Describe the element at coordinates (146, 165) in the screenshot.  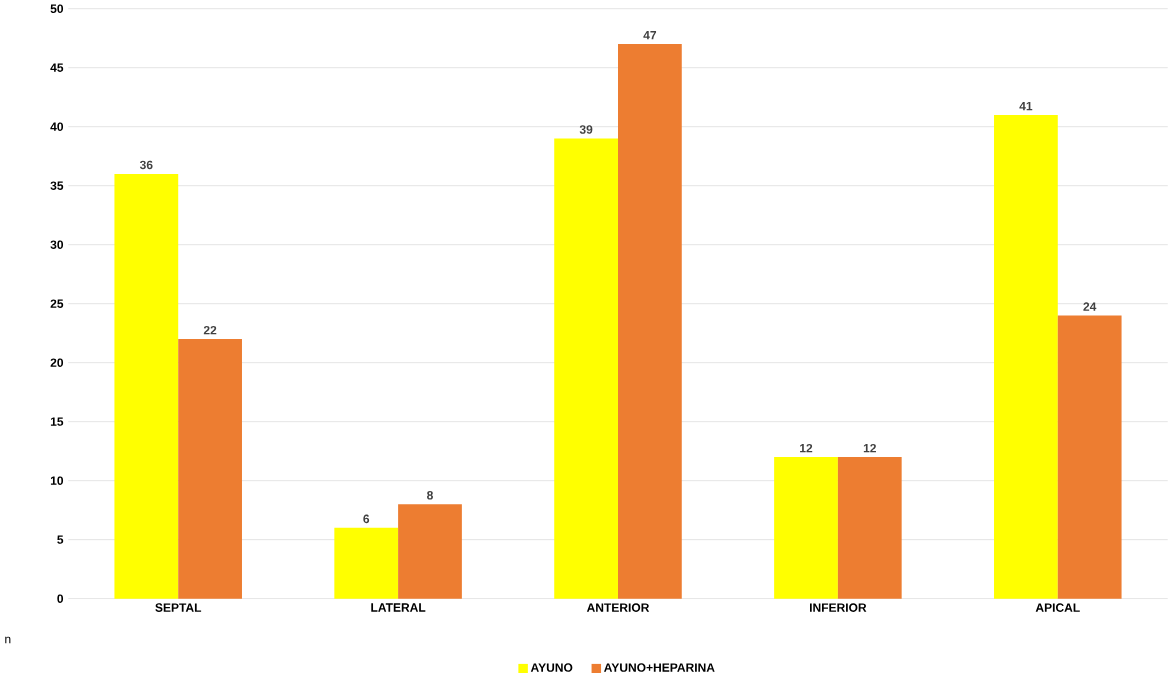
I see `data-label: 36` at that location.